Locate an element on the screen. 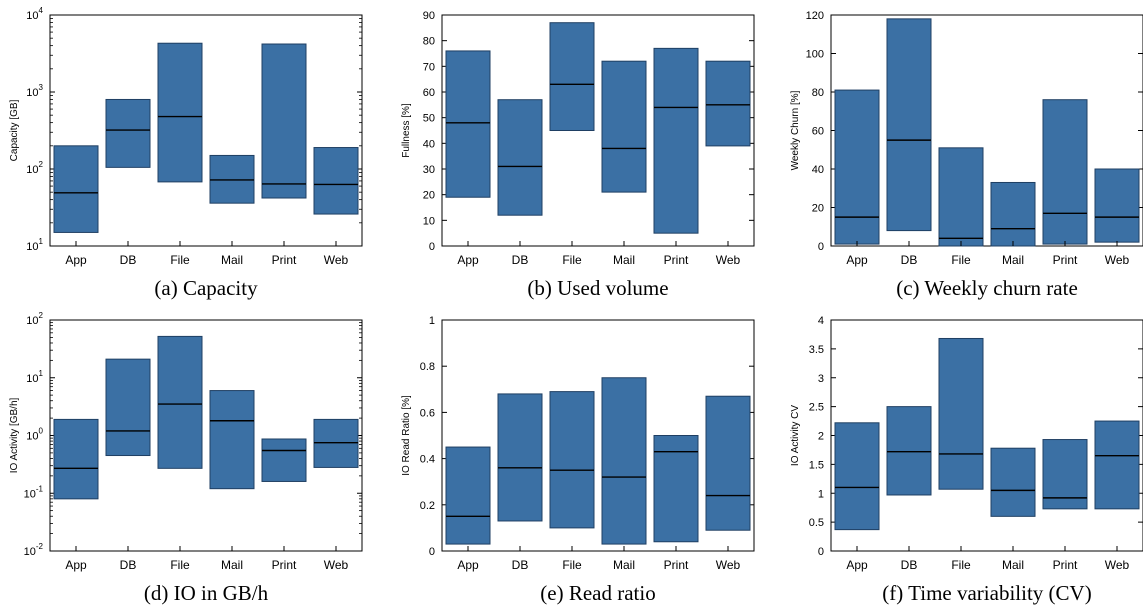  y-axis-label: IO Activity [GB/h] is located at coordinates (14, 435).